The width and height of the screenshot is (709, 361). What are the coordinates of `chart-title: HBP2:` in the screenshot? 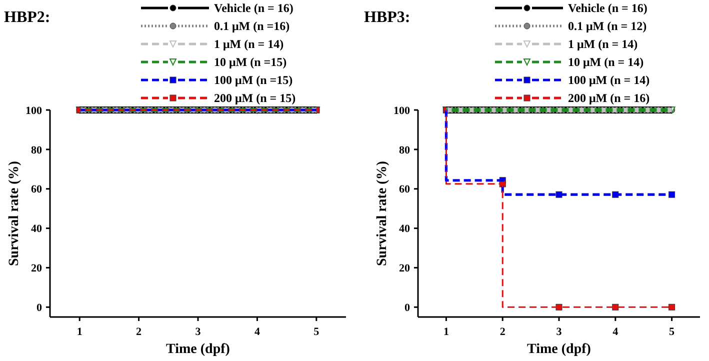 It's located at (27, 17).